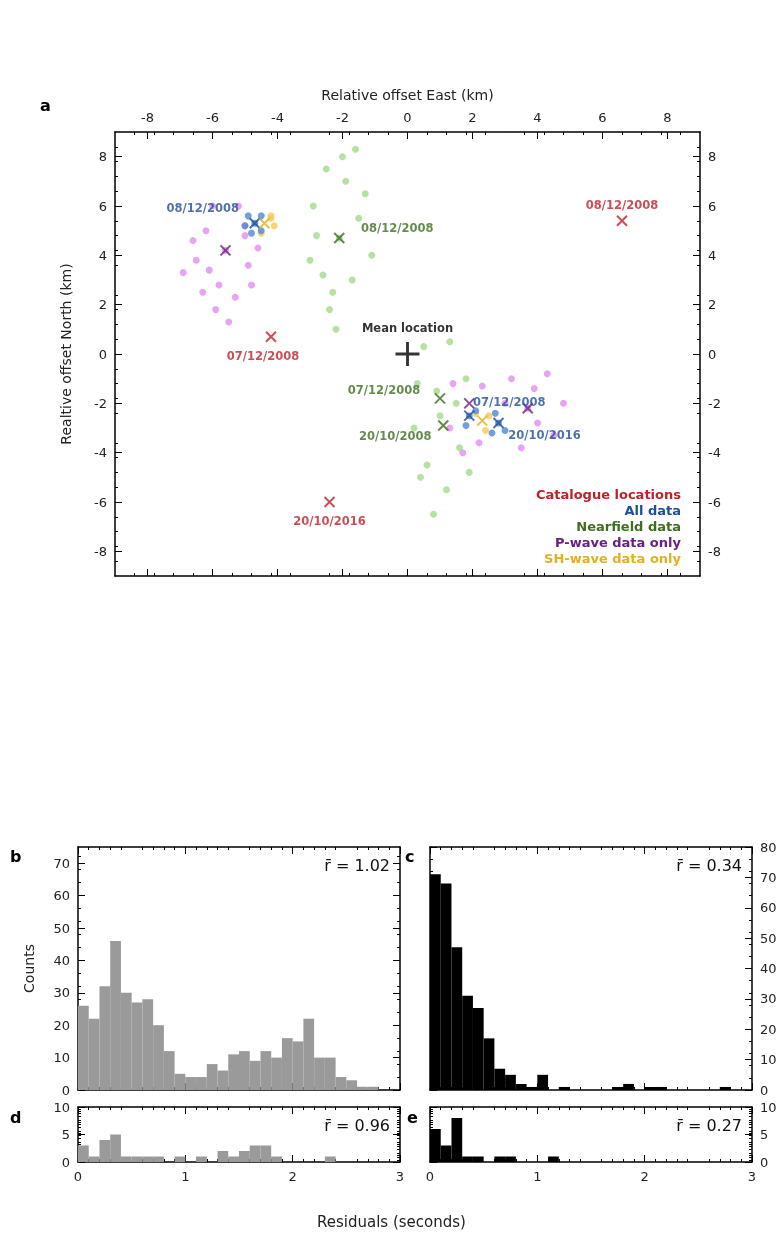 The image size is (783, 1259). I want to click on y2-tick-label: 6, so click(712, 206).